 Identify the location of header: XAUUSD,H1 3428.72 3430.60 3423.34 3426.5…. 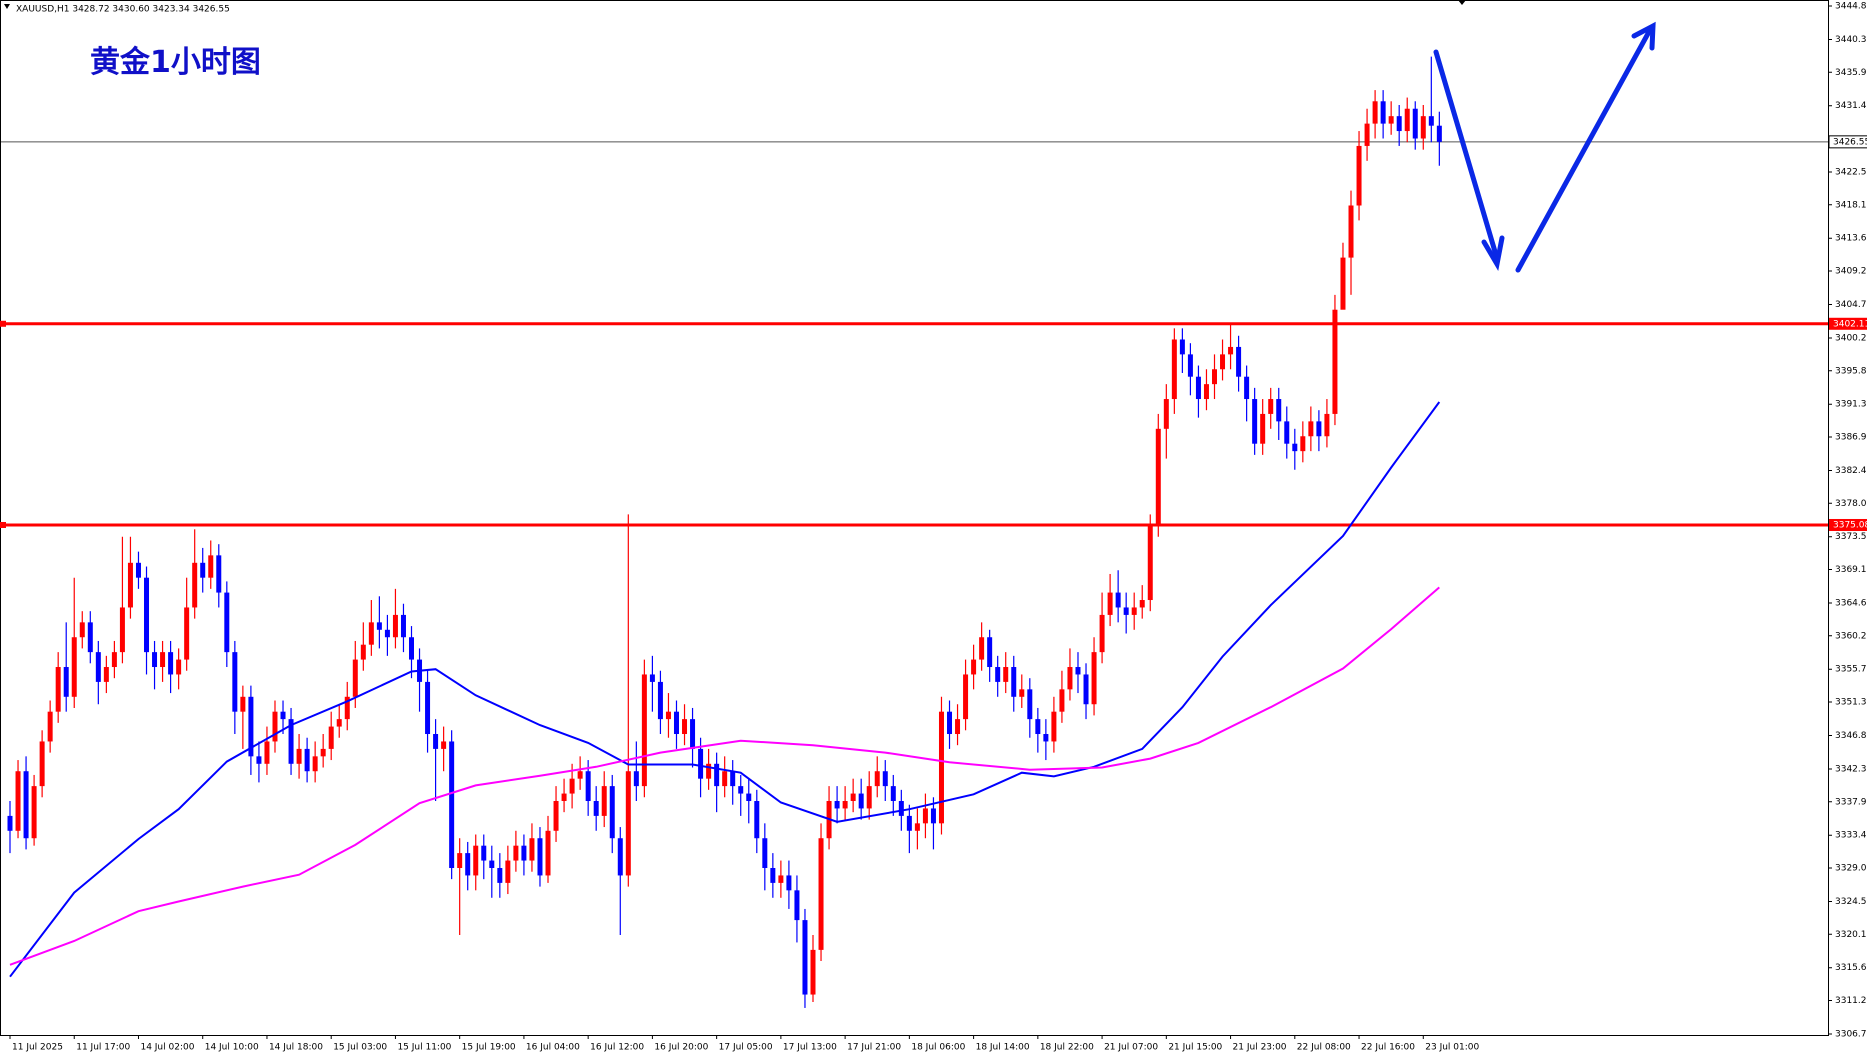
(123, 10).